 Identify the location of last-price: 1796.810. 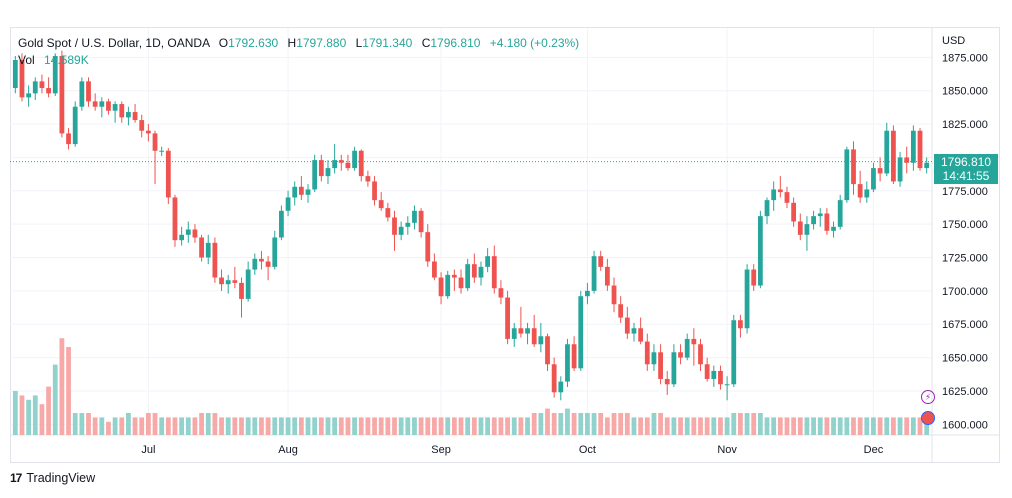
(966, 161).